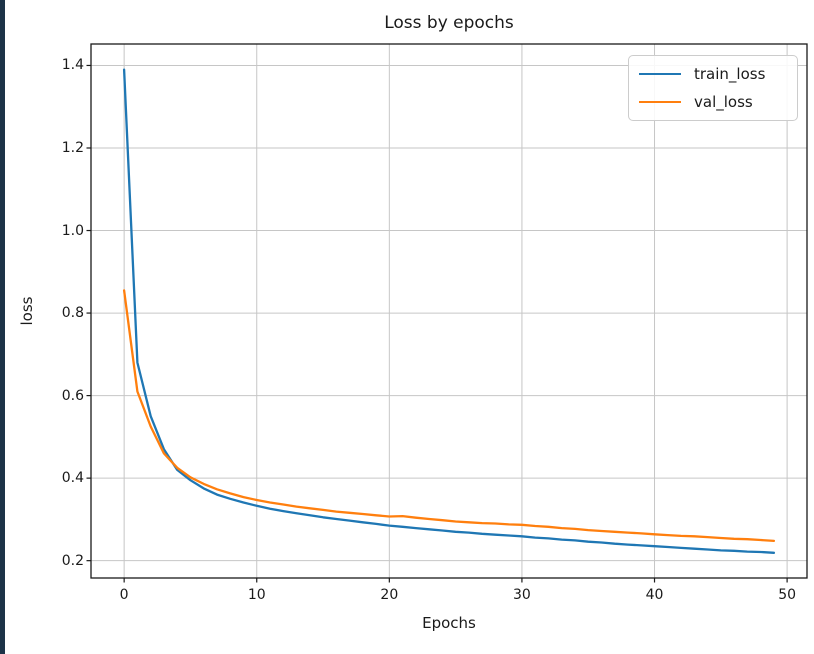 The width and height of the screenshot is (814, 654). What do you see at coordinates (787, 595) in the screenshot?
I see `x-tick-label: 50` at bounding box center [787, 595].